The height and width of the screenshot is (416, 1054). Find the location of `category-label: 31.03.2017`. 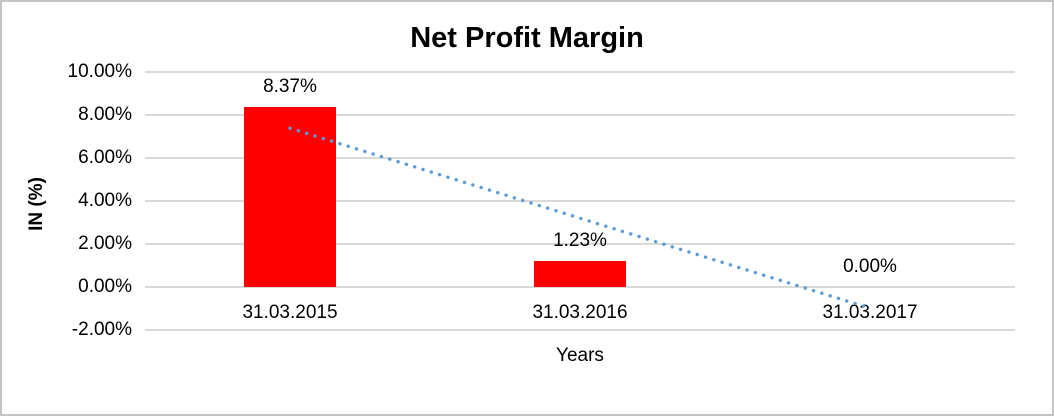

category-label: 31.03.2017 is located at coordinates (870, 312).